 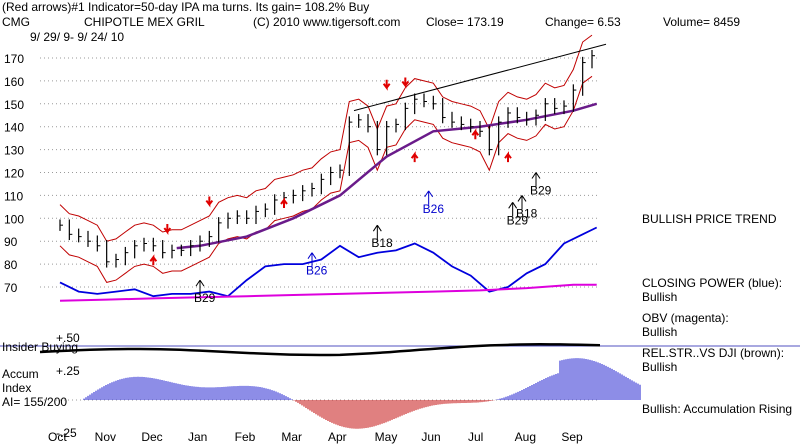 I want to click on obv-value: Bullish, so click(x=660, y=332).